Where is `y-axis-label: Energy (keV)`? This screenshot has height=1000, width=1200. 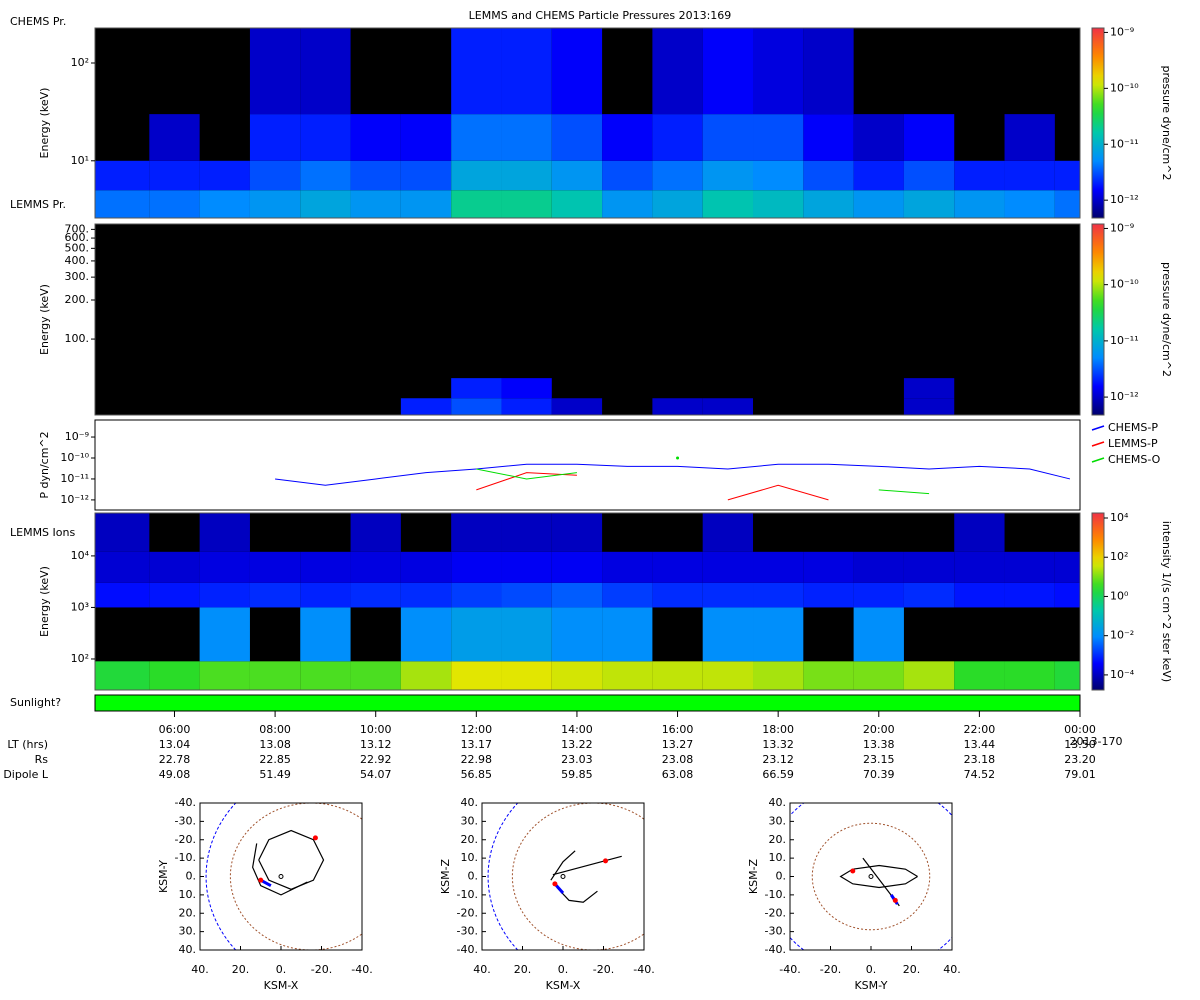
y-axis-label: Energy (keV) is located at coordinates (44, 319).